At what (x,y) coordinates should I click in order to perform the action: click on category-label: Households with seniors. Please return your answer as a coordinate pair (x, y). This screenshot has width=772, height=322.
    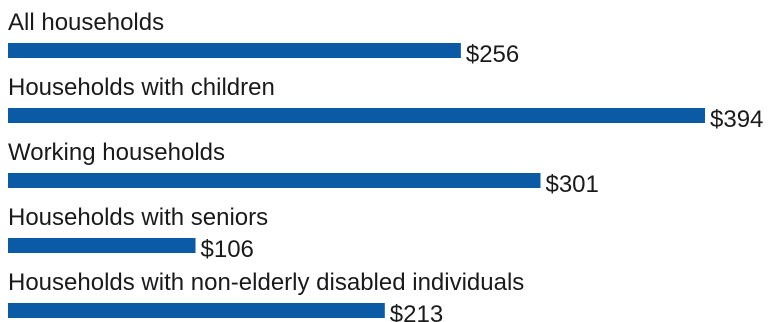
    Looking at the image, I should click on (138, 217).